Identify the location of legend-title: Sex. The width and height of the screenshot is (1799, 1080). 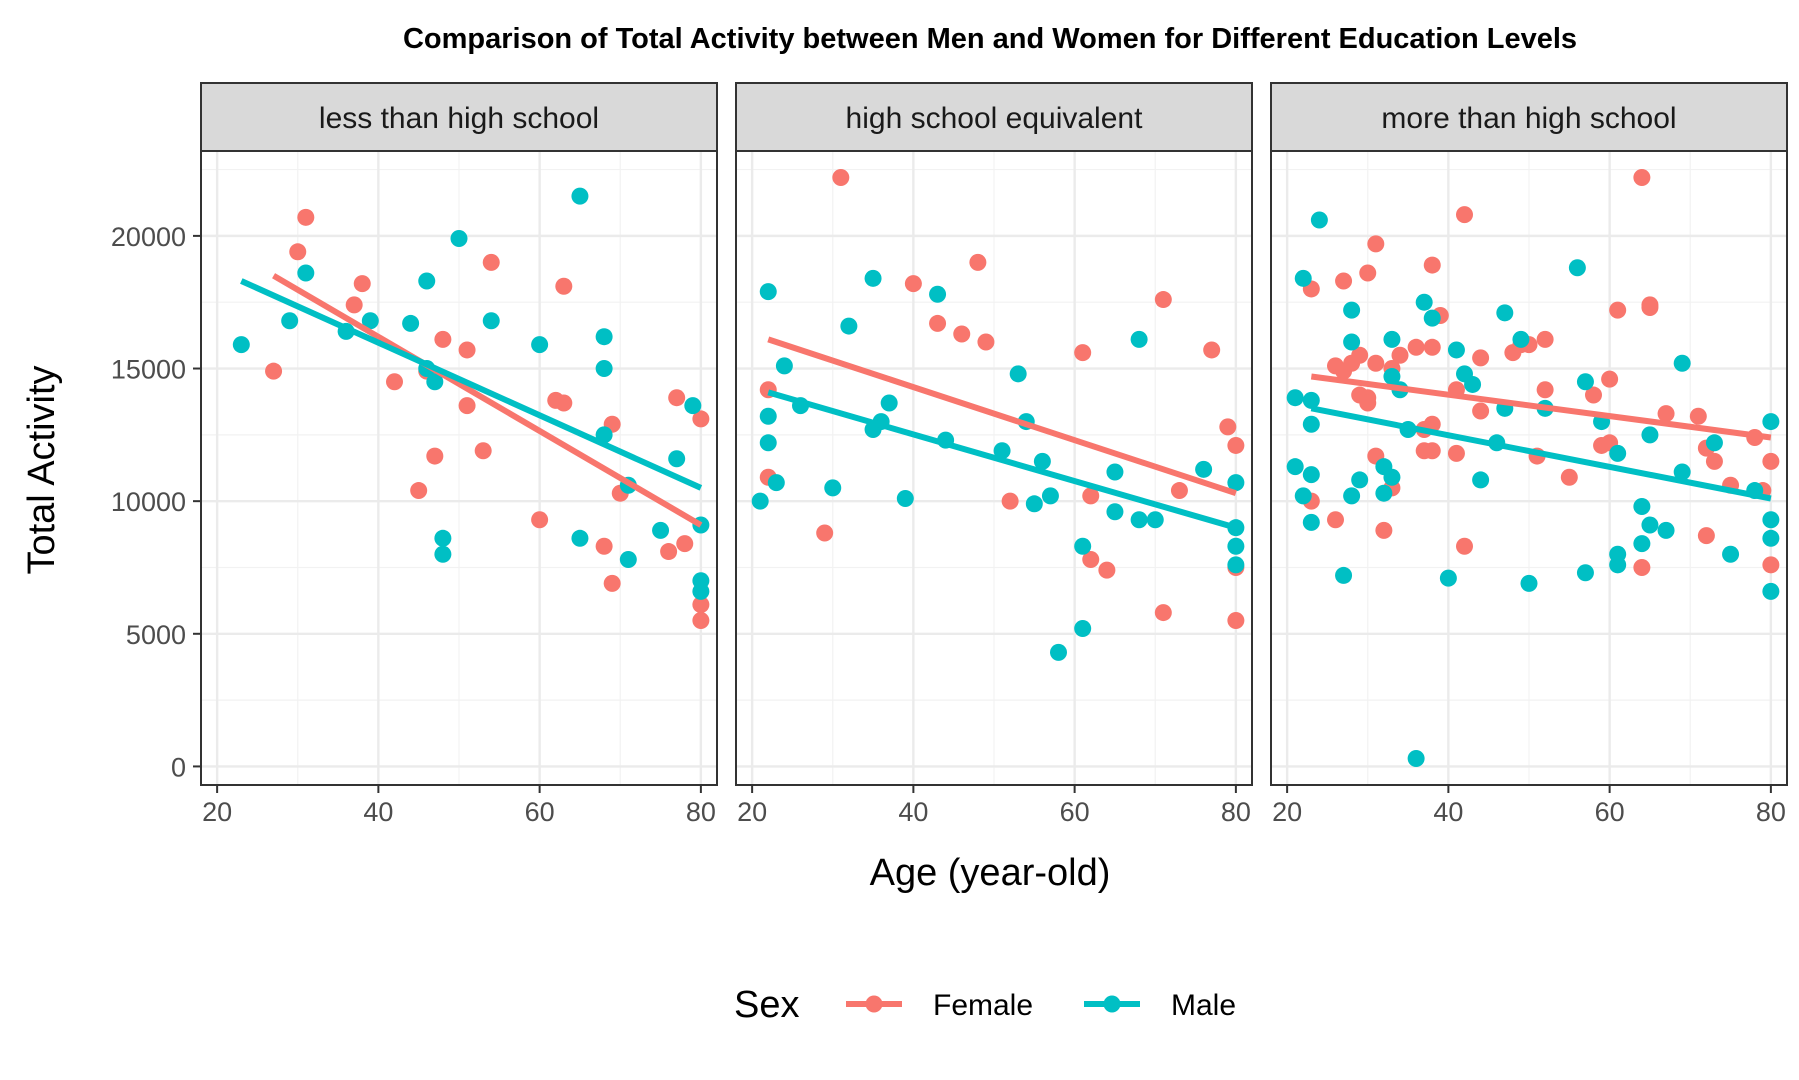
(766, 1005).